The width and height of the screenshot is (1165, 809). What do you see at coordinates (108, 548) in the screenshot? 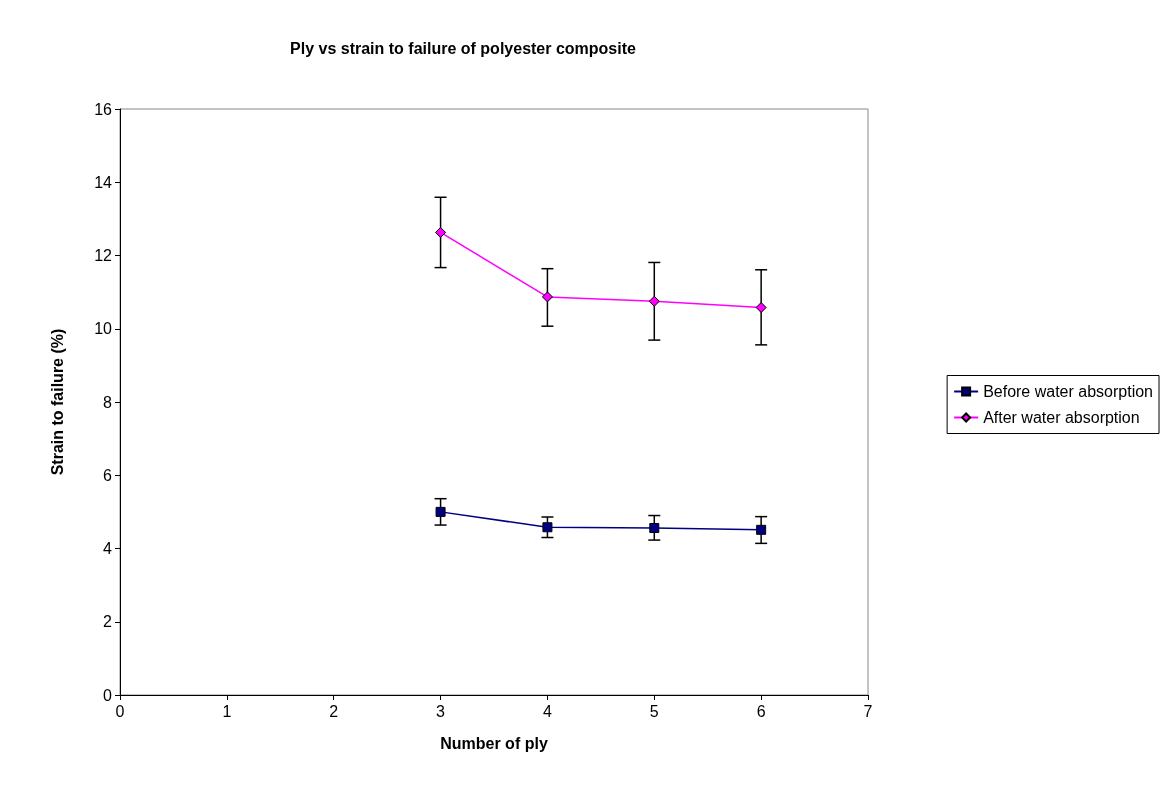
I see `y-tick-label: 4` at bounding box center [108, 548].